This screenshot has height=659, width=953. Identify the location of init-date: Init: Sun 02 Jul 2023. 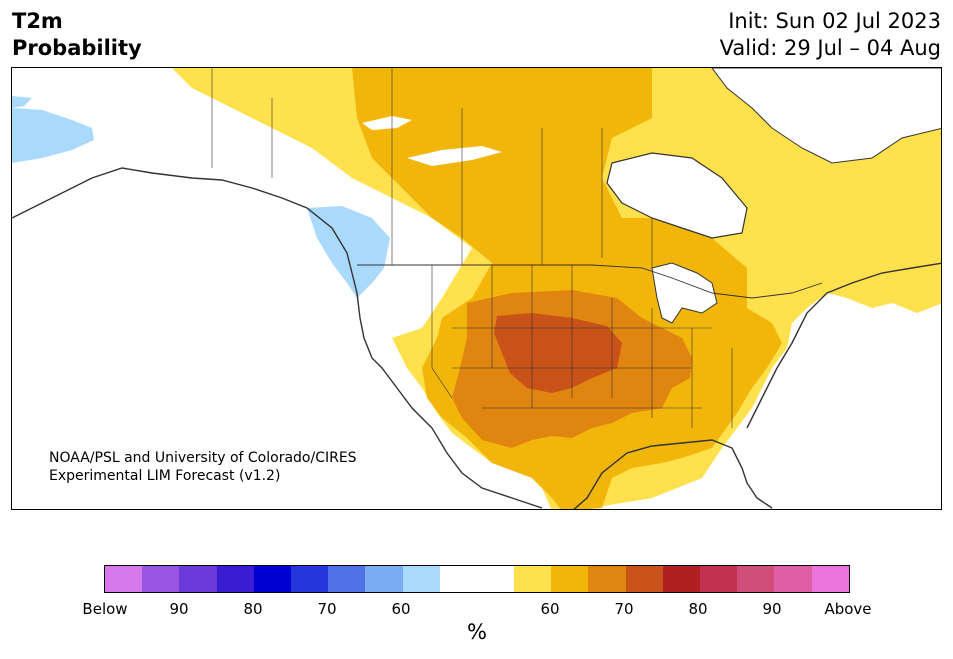
(834, 21).